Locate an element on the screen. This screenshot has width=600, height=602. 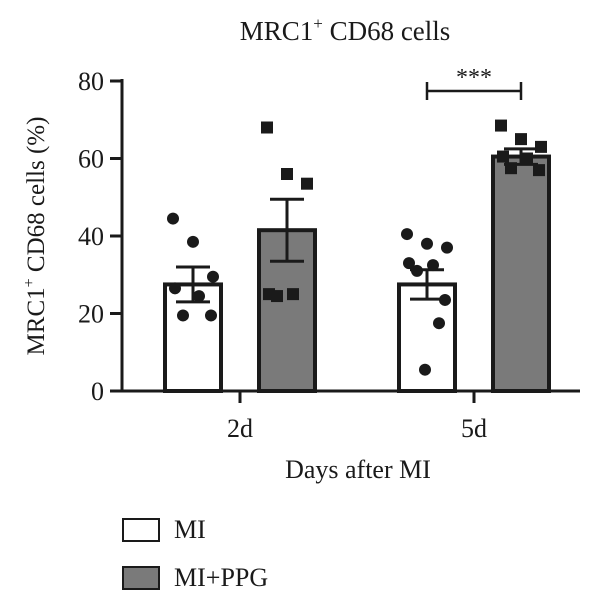
y-axis-label-rest: CD68 cells (%) is located at coordinates (36, 198).